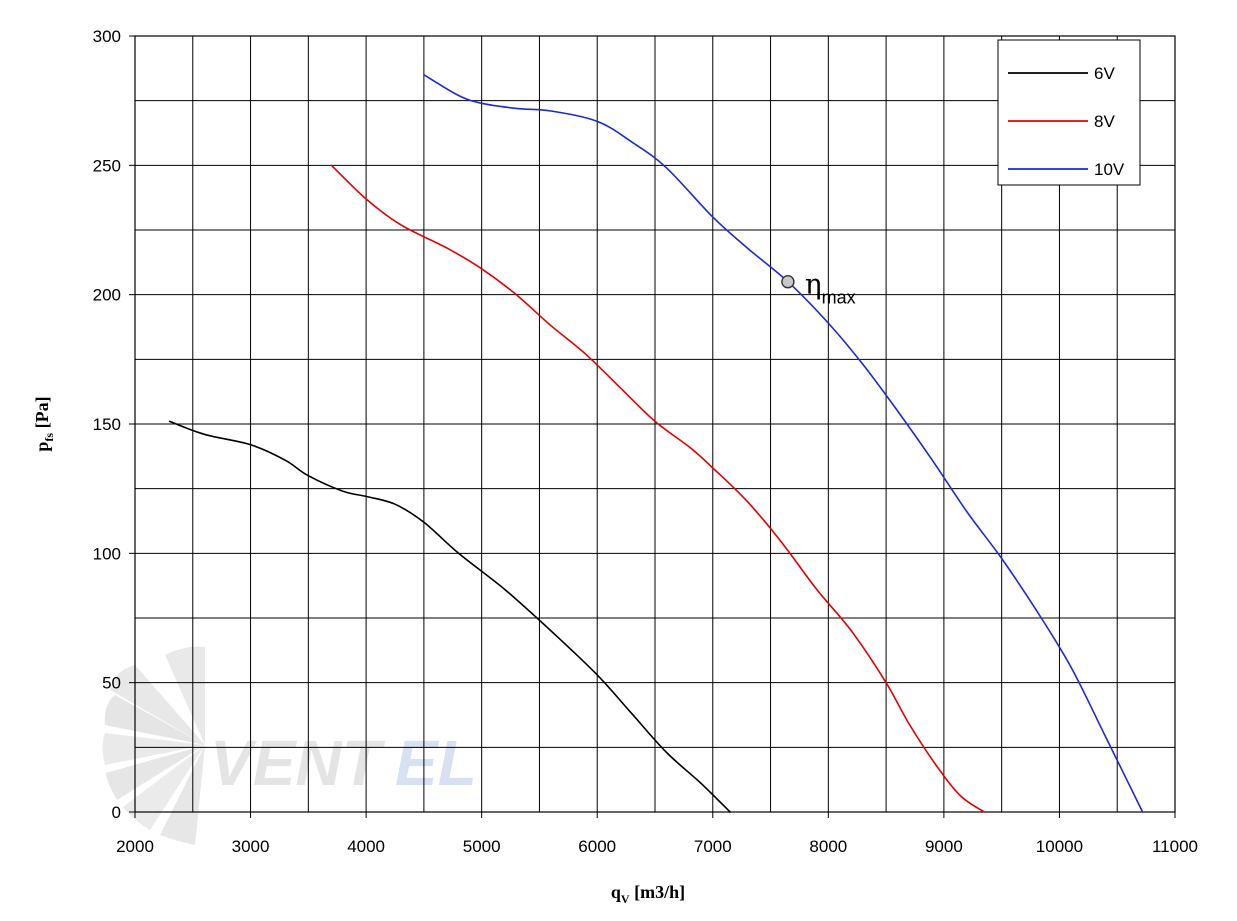 The width and height of the screenshot is (1237, 921). I want to click on x-tick-label: 6000, so click(597, 846).